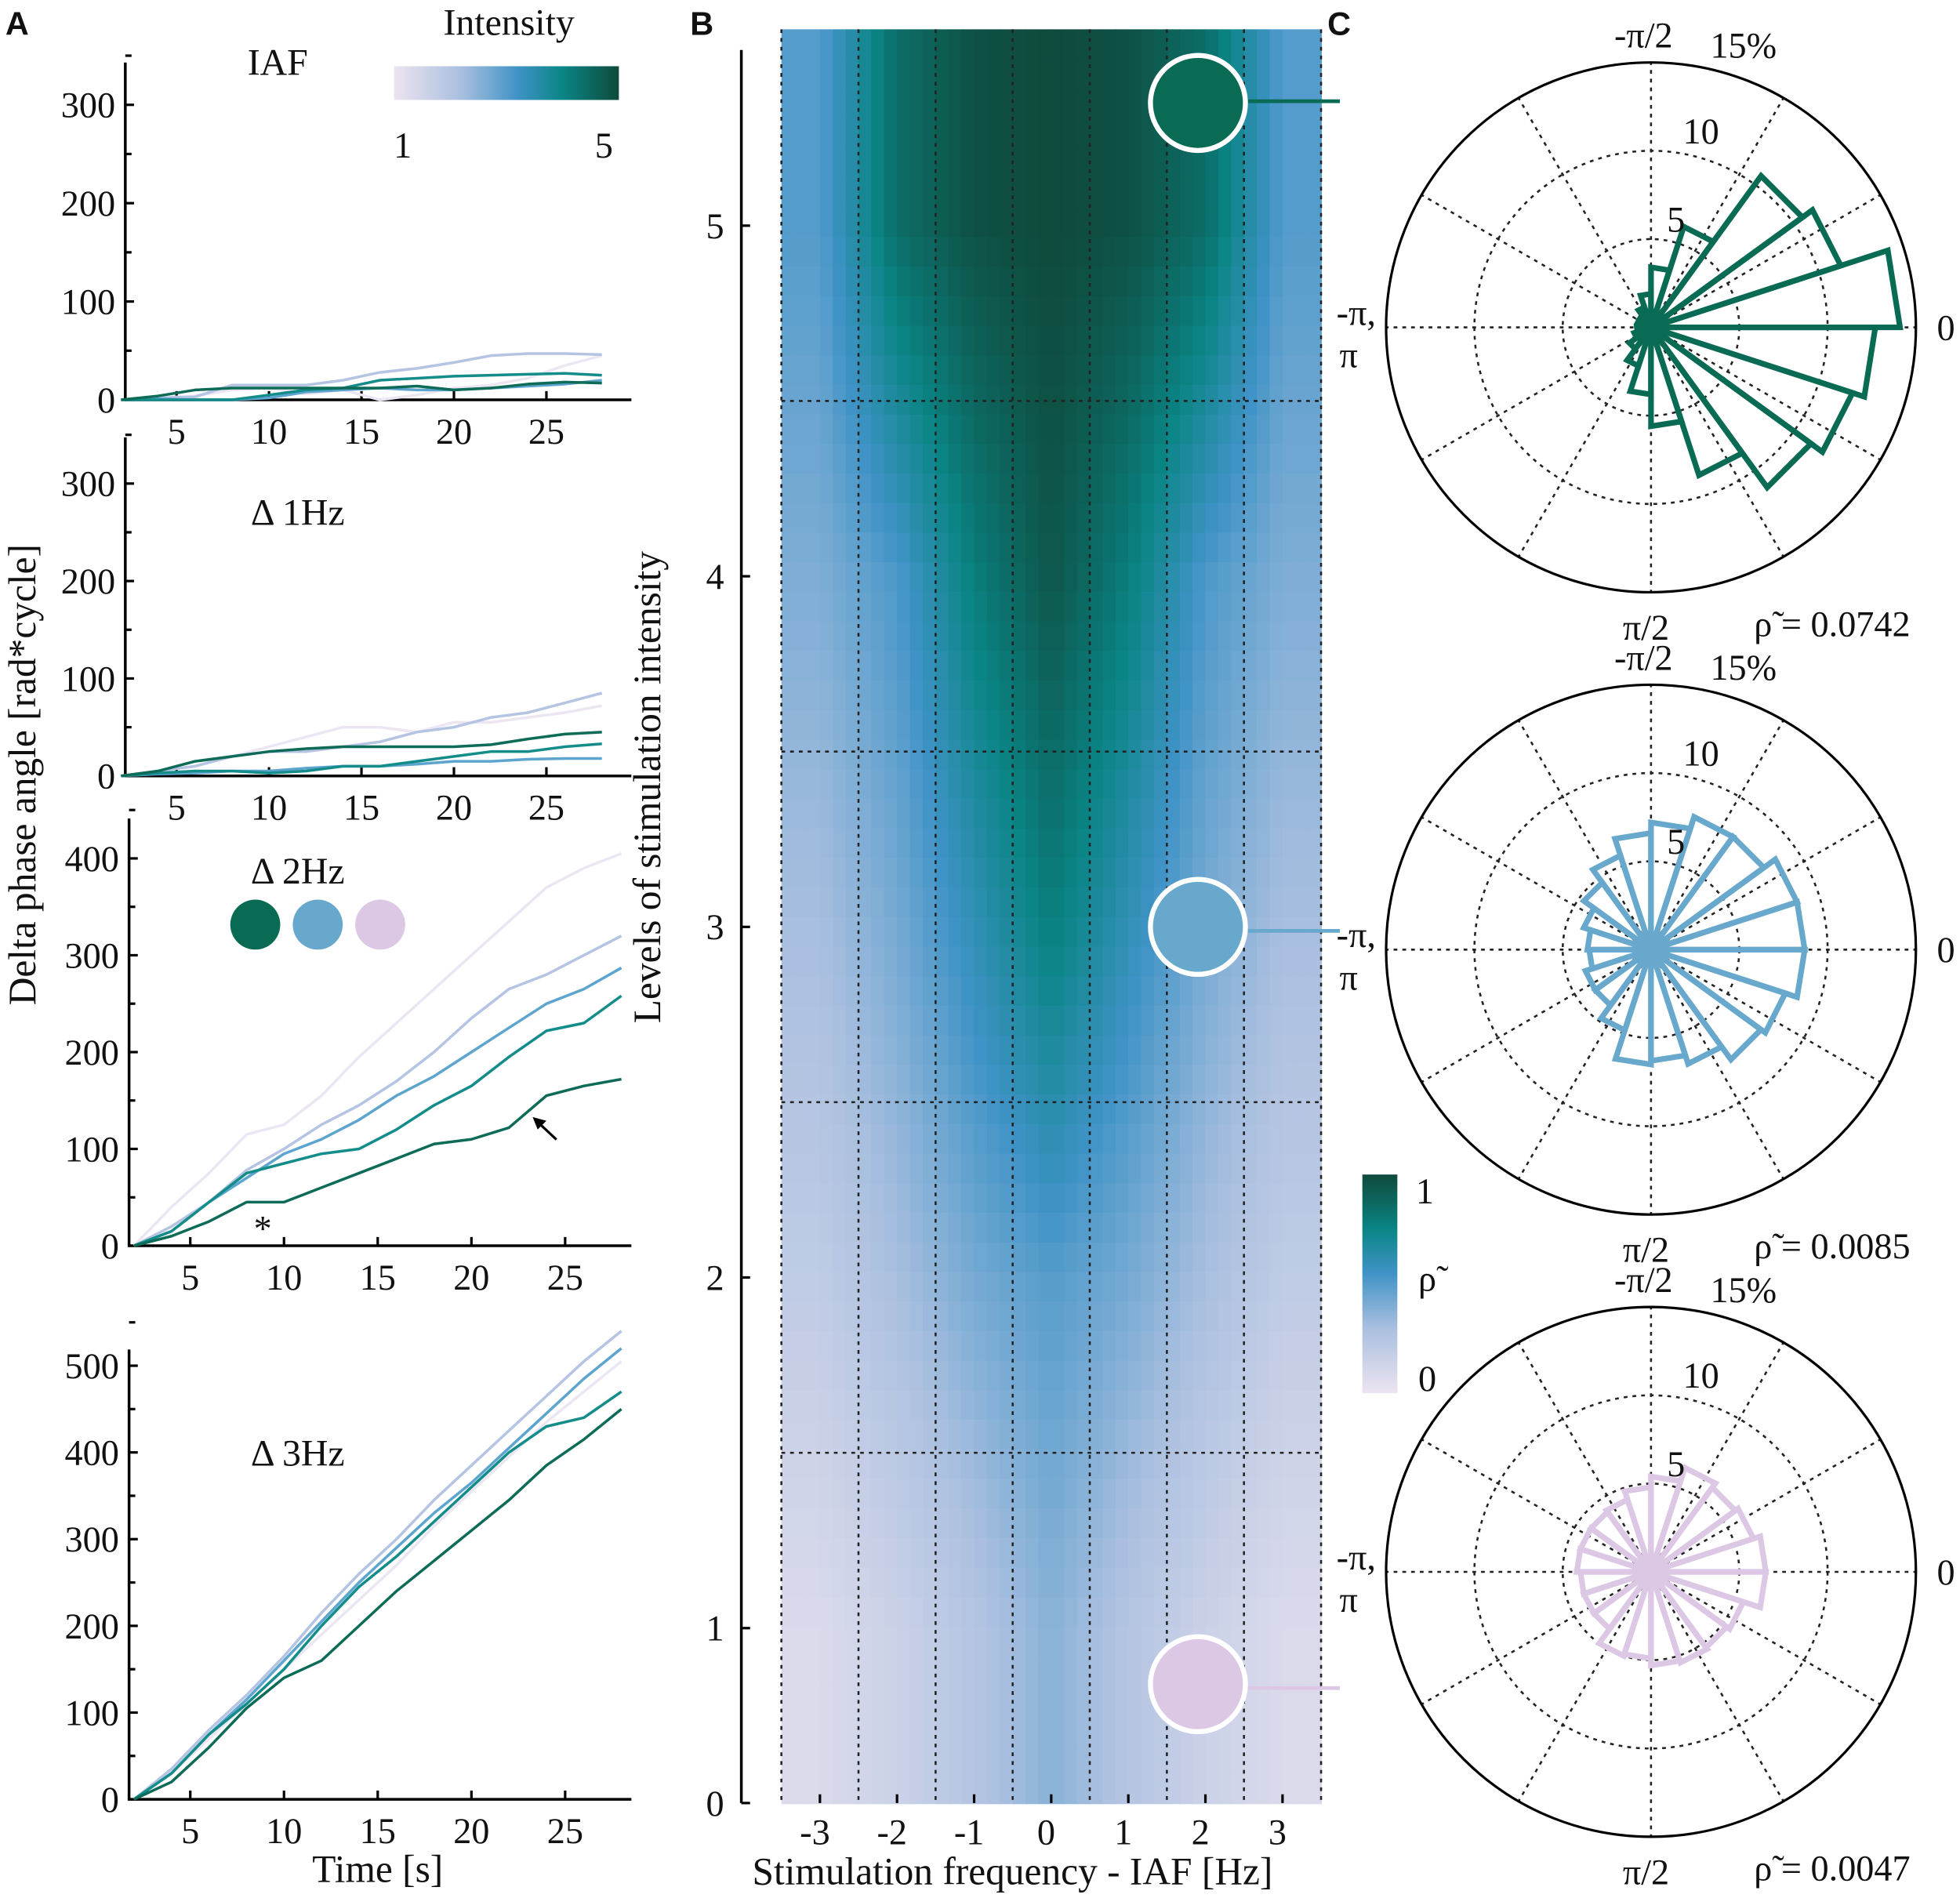  I want to click on radial-max-label: 15%, so click(1743, 668).